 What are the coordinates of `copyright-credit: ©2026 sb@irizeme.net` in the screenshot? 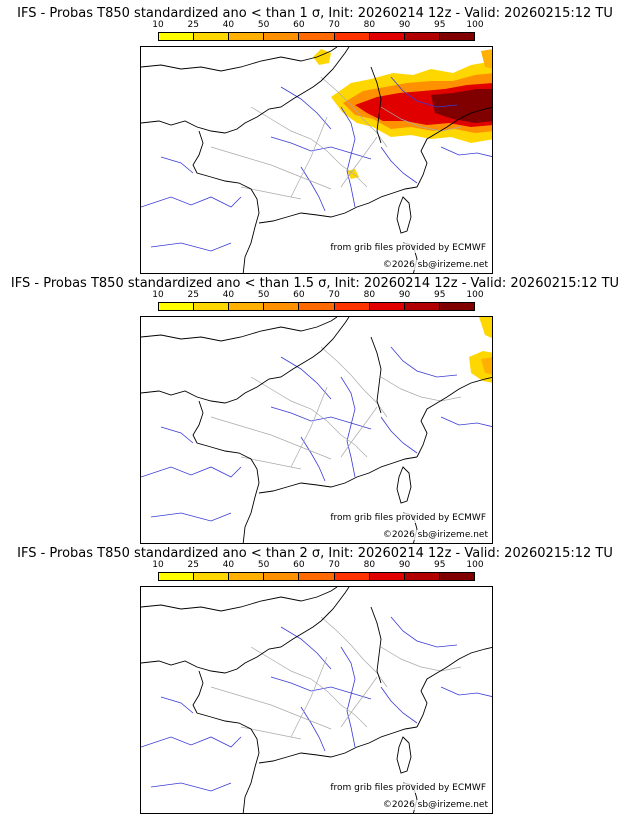 It's located at (435, 265).